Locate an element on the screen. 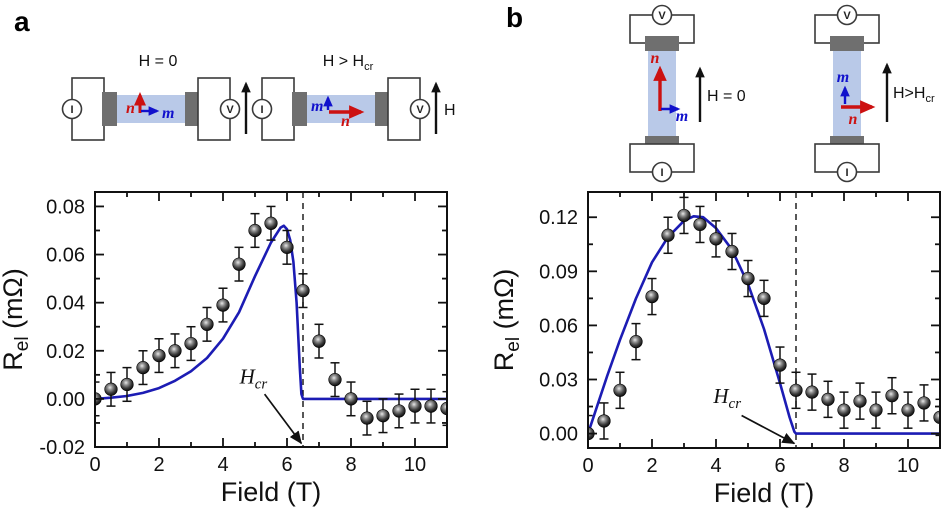 The image size is (946, 511). neel-vector-arrow: n is located at coordinates (136, 104).